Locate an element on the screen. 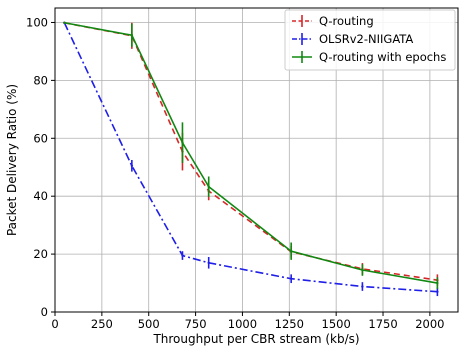 The width and height of the screenshot is (460, 354). y-tick-label: 0 is located at coordinates (44, 312).